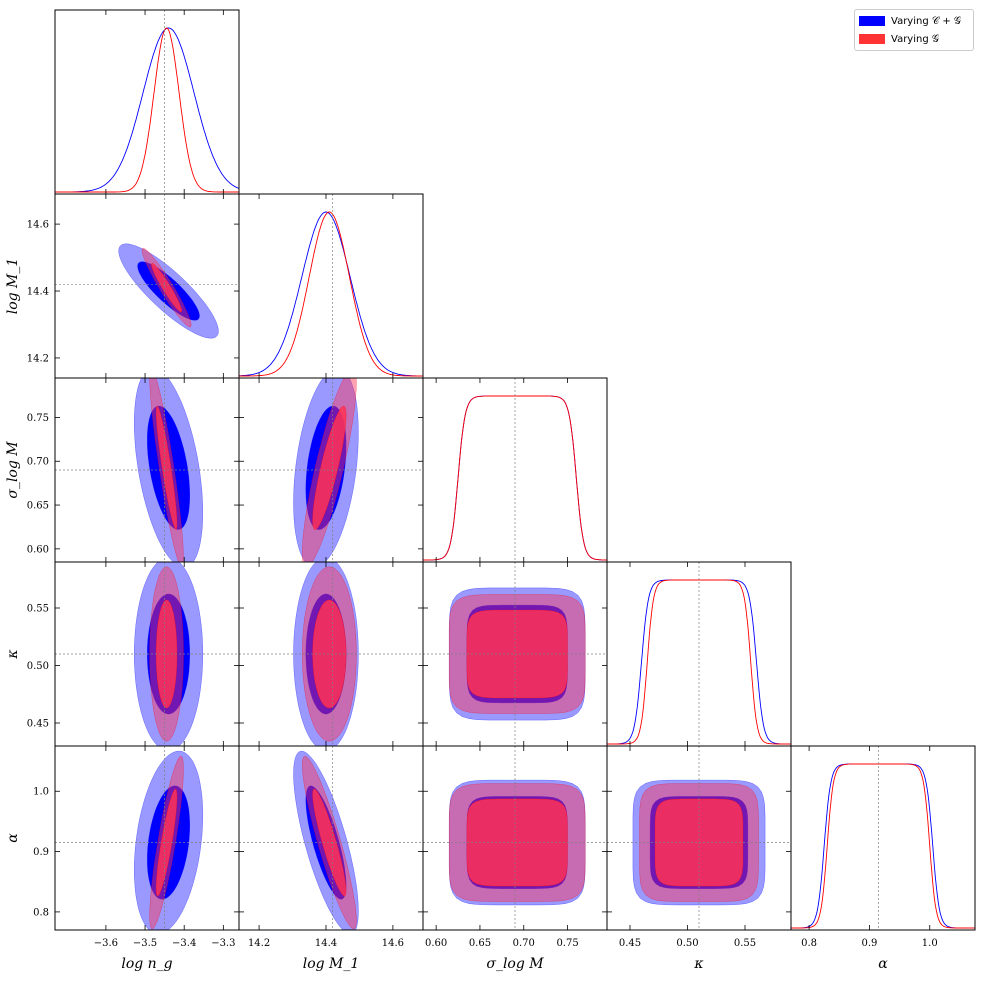  What do you see at coordinates (166, 467) in the screenshot?
I see `contour-sigma-logng-s2-l2` at bounding box center [166, 467].